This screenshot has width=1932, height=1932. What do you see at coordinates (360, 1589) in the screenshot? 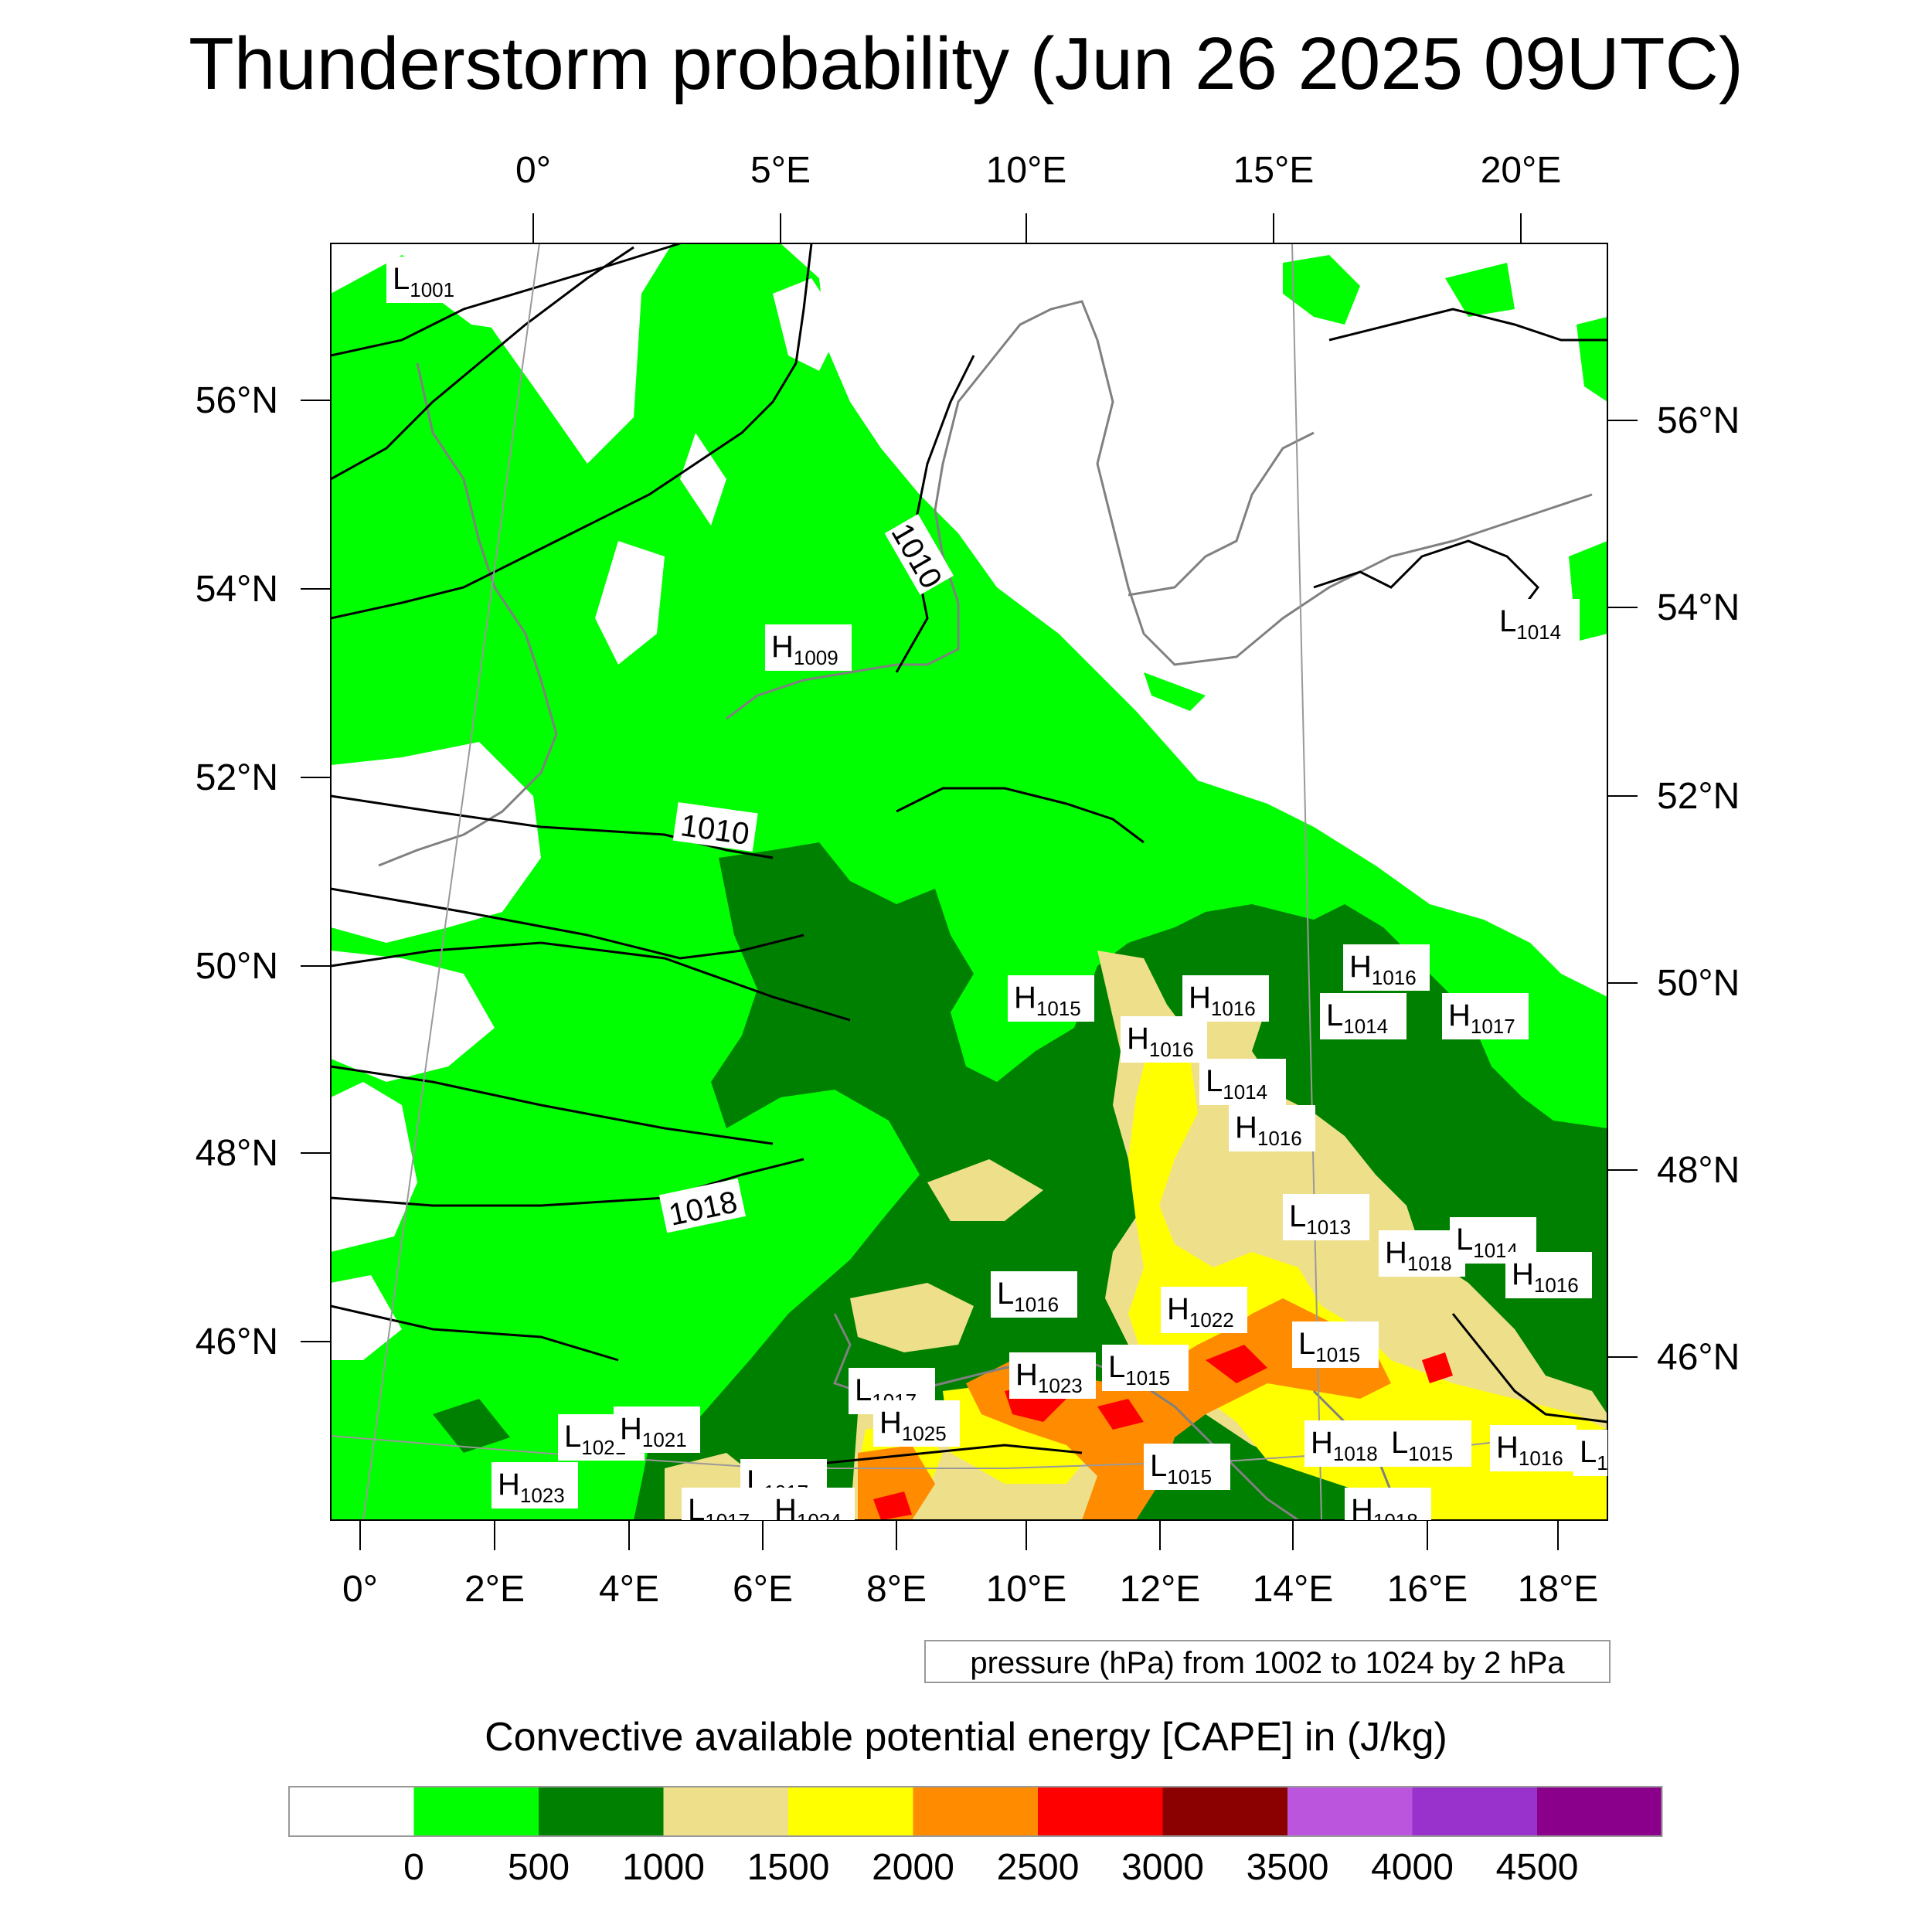
I see `bottom-axis-label: 0°` at bounding box center [360, 1589].